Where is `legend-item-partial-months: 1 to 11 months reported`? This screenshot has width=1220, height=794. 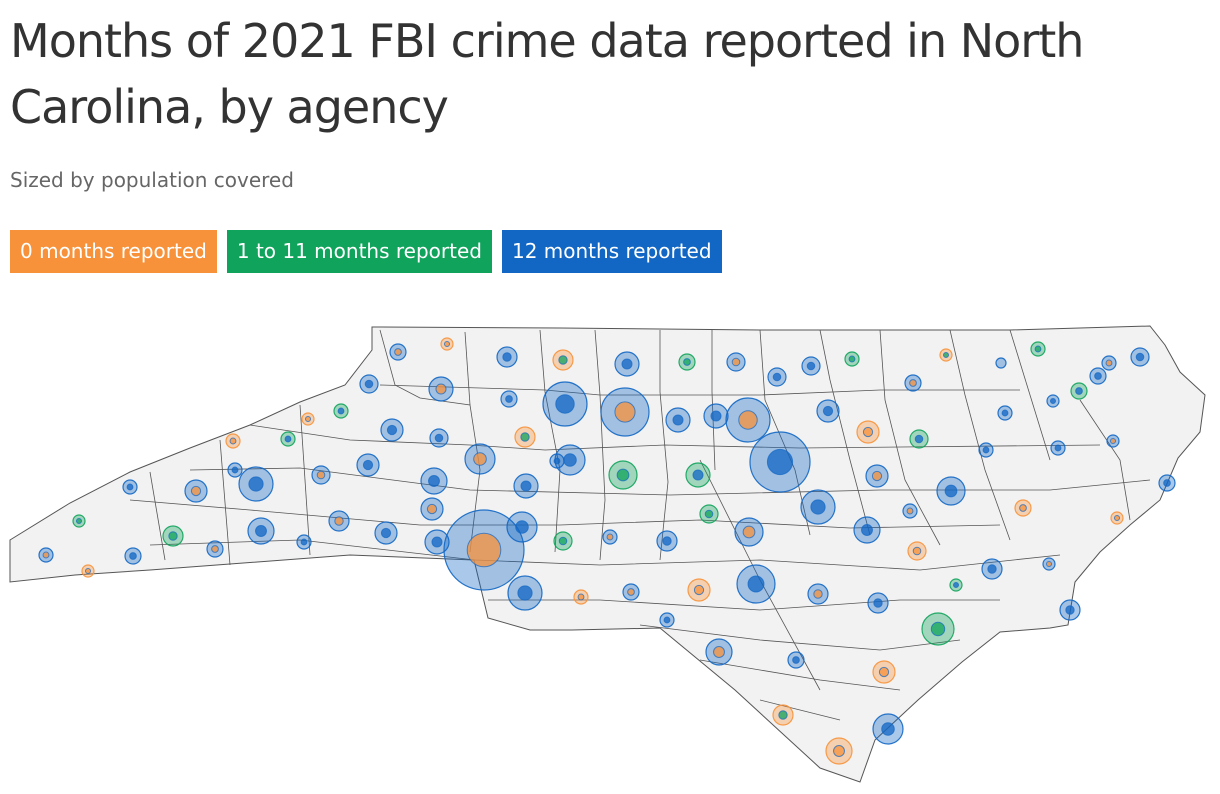 legend-item-partial-months: 1 to 11 months reported is located at coordinates (359, 251).